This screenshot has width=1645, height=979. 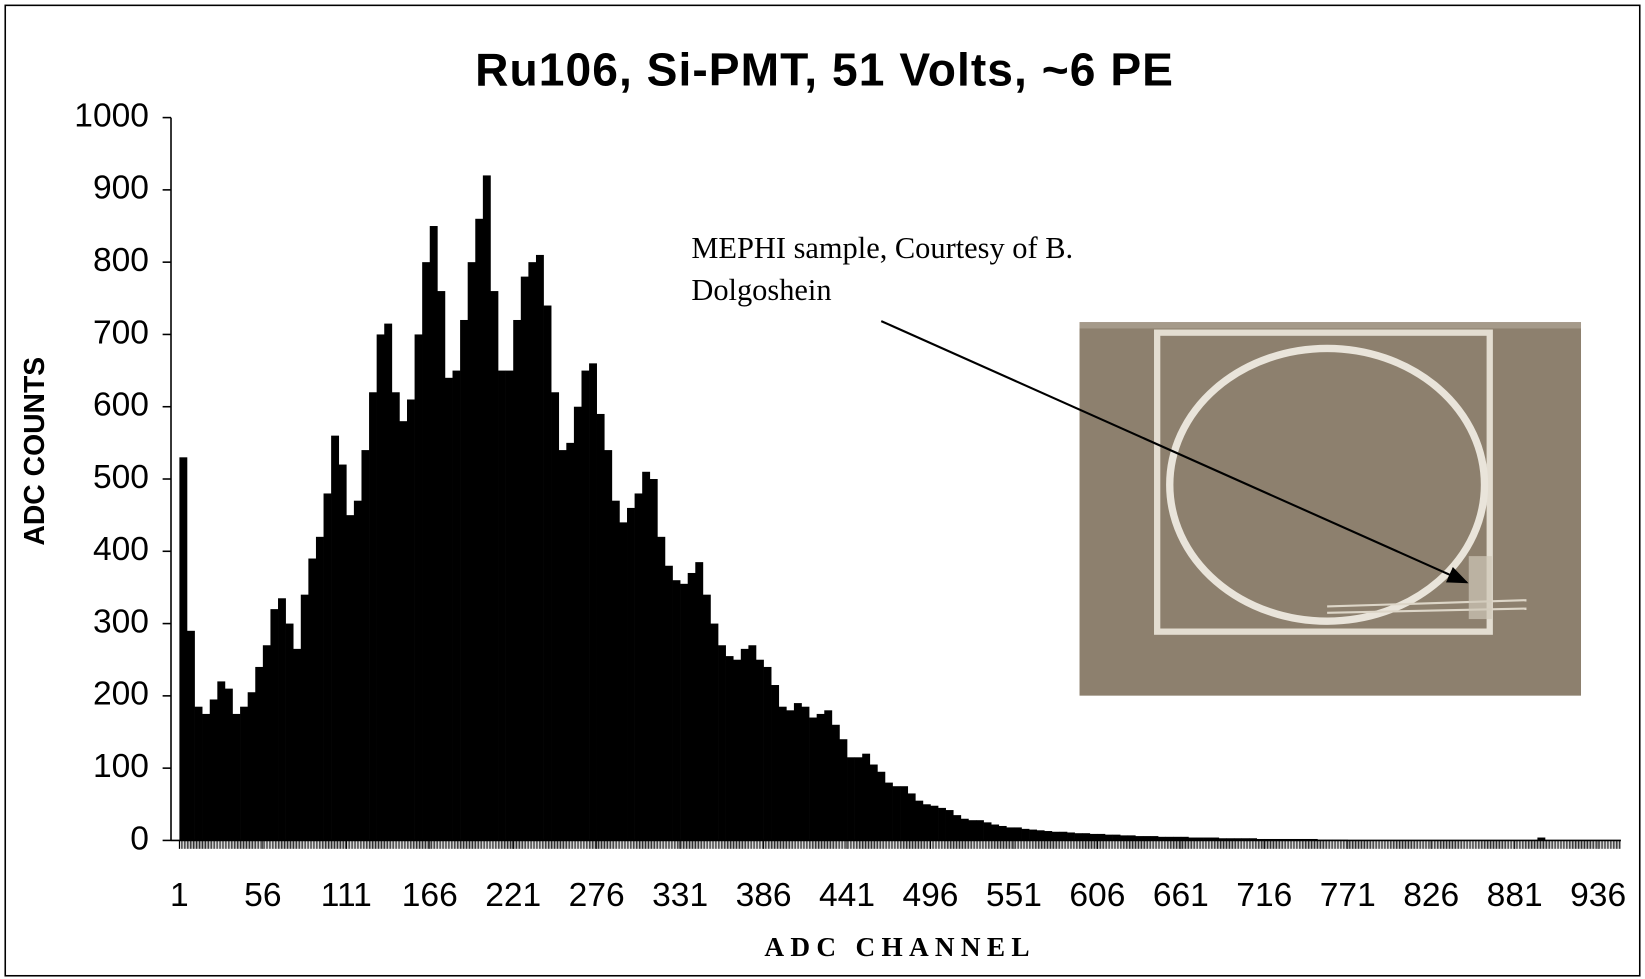 I want to click on x-axis-title: ADC CHANNEL, so click(x=899, y=947).